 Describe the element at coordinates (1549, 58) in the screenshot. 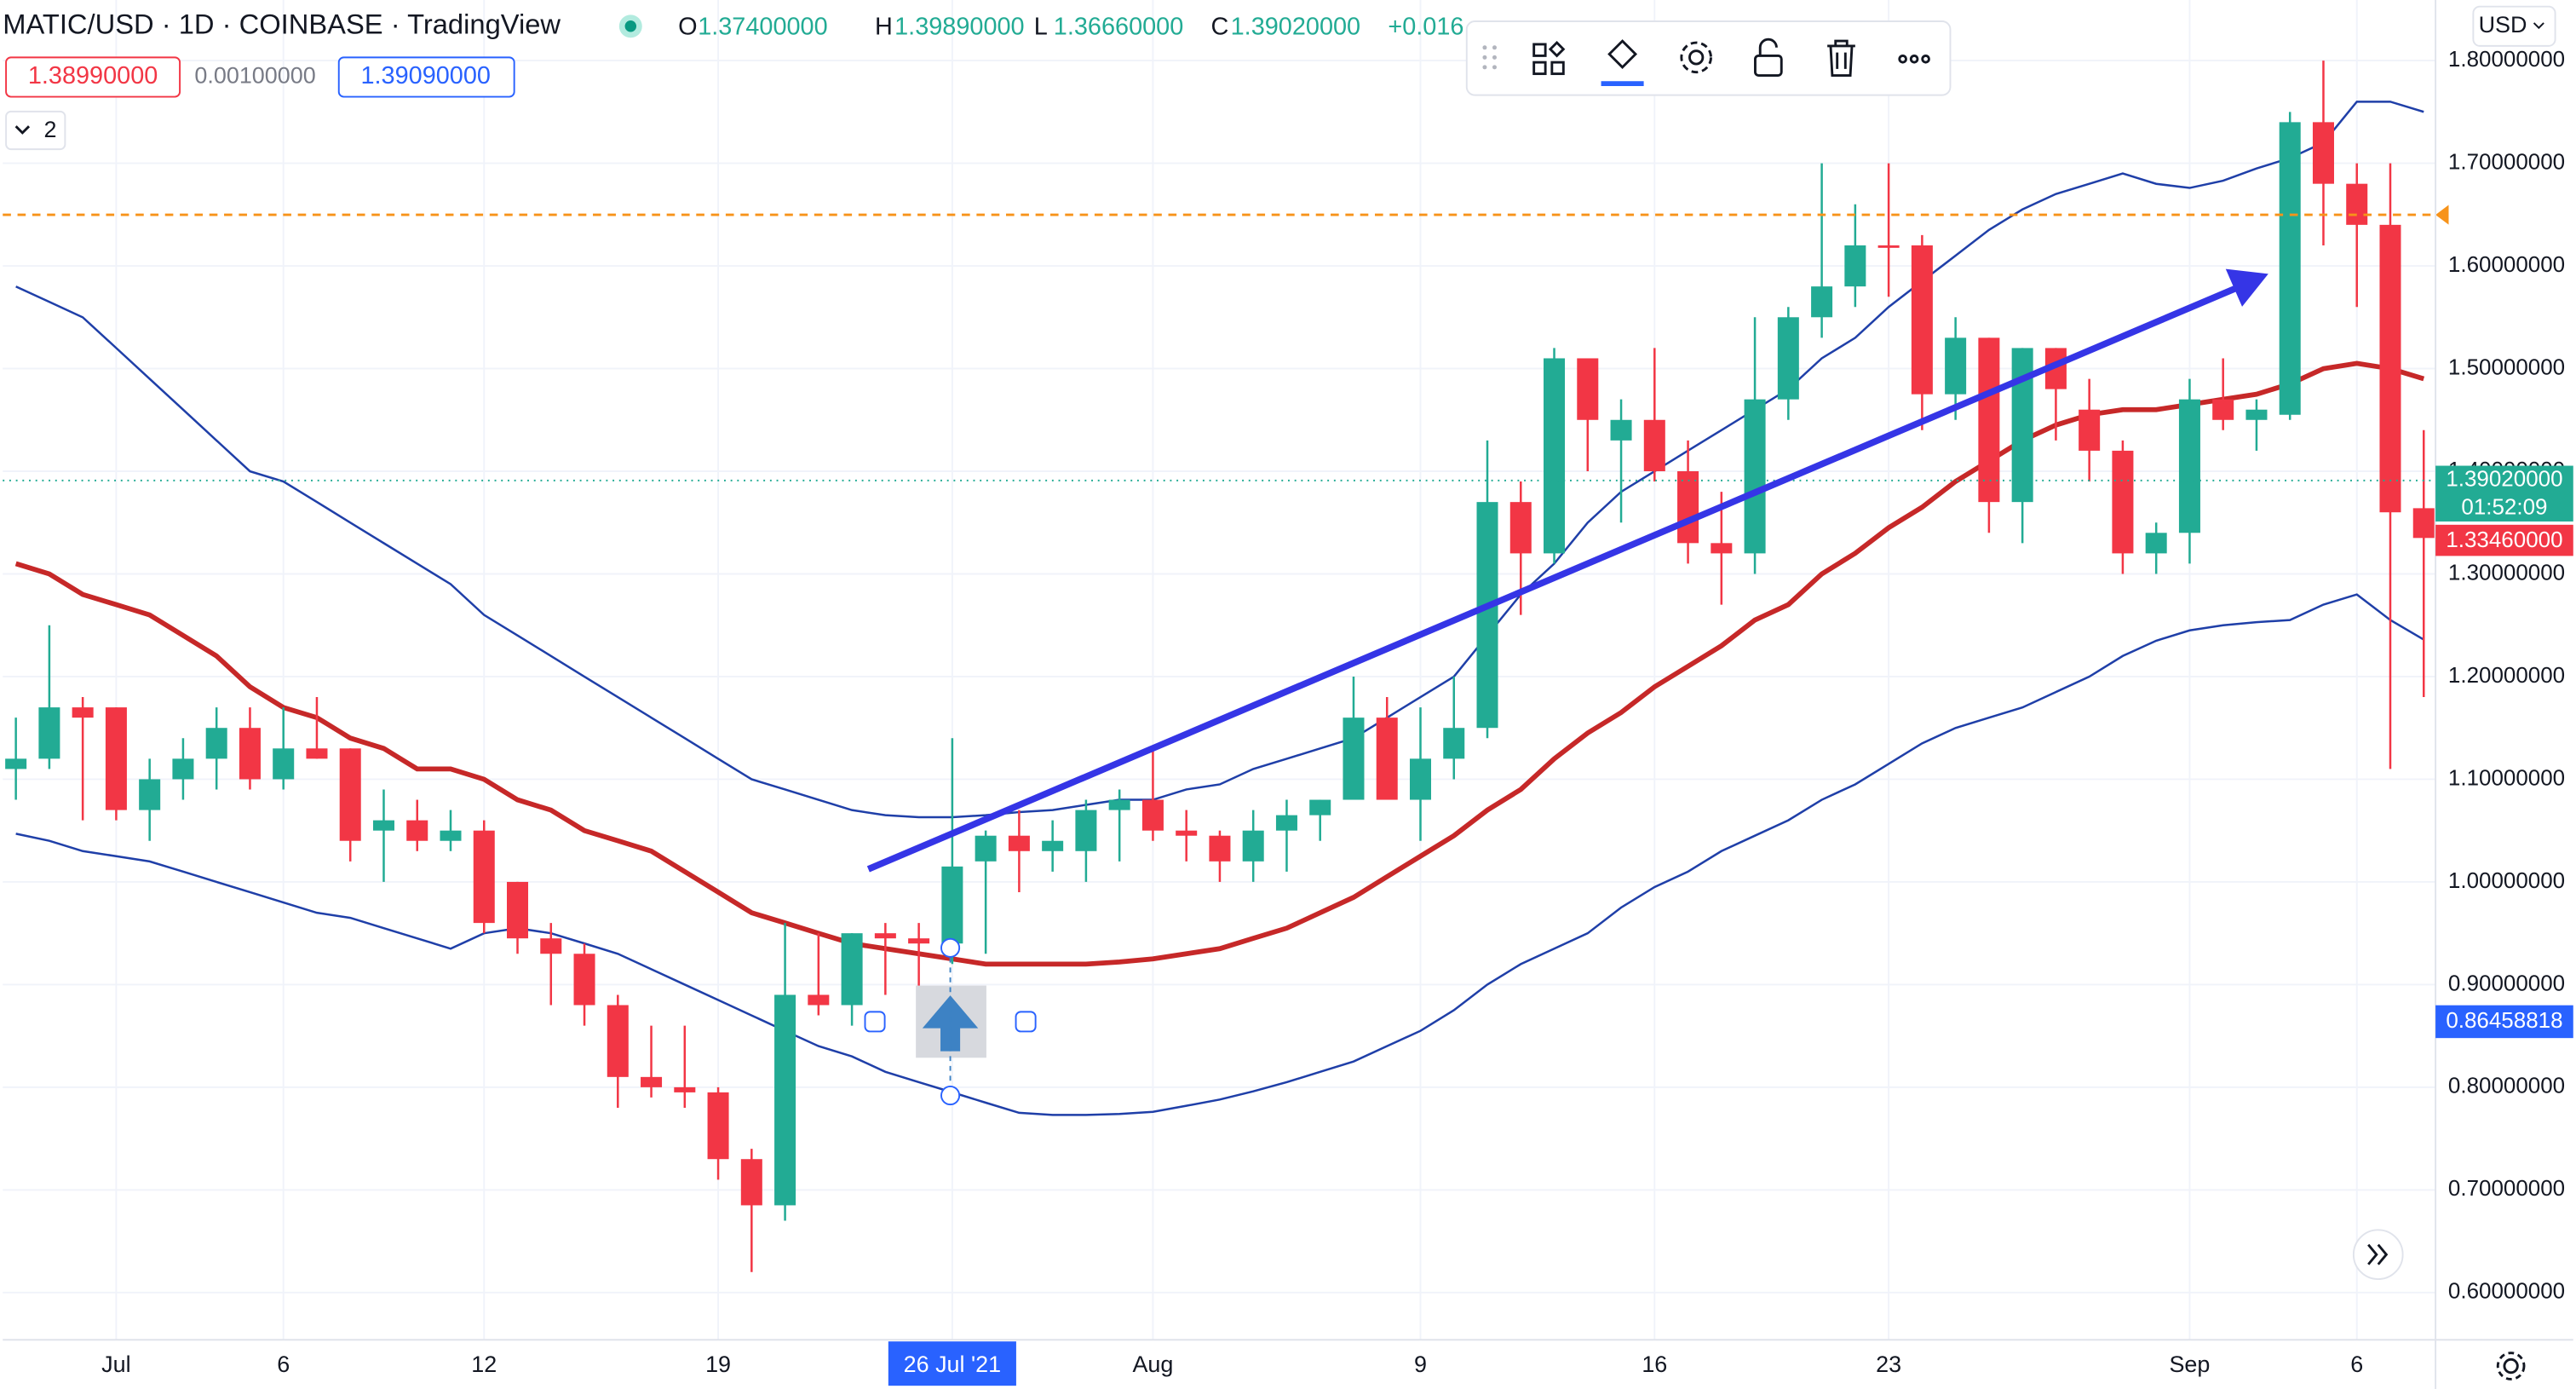

I see `template-icon` at that location.